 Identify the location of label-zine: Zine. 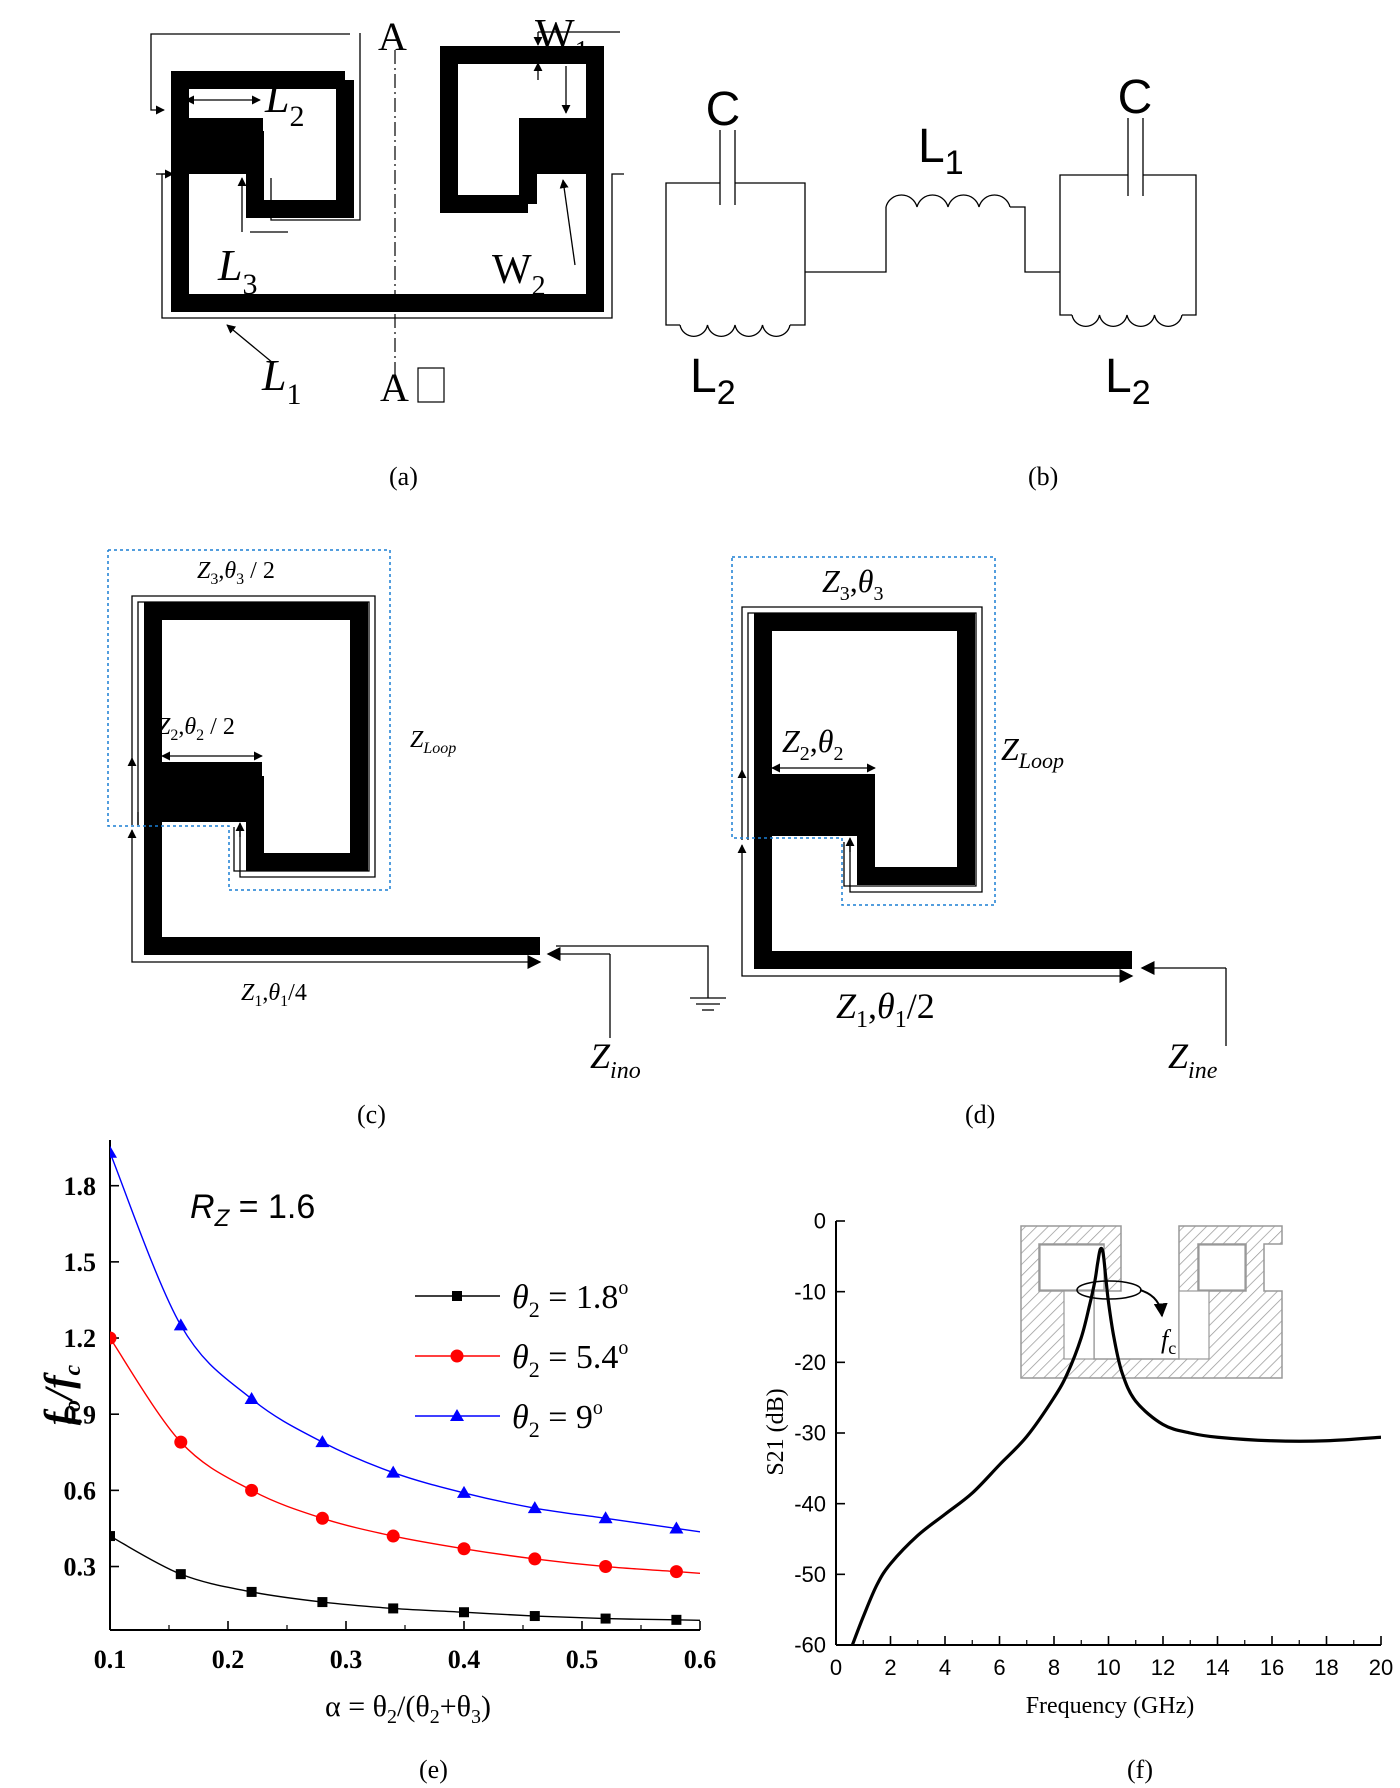
(1193, 1060).